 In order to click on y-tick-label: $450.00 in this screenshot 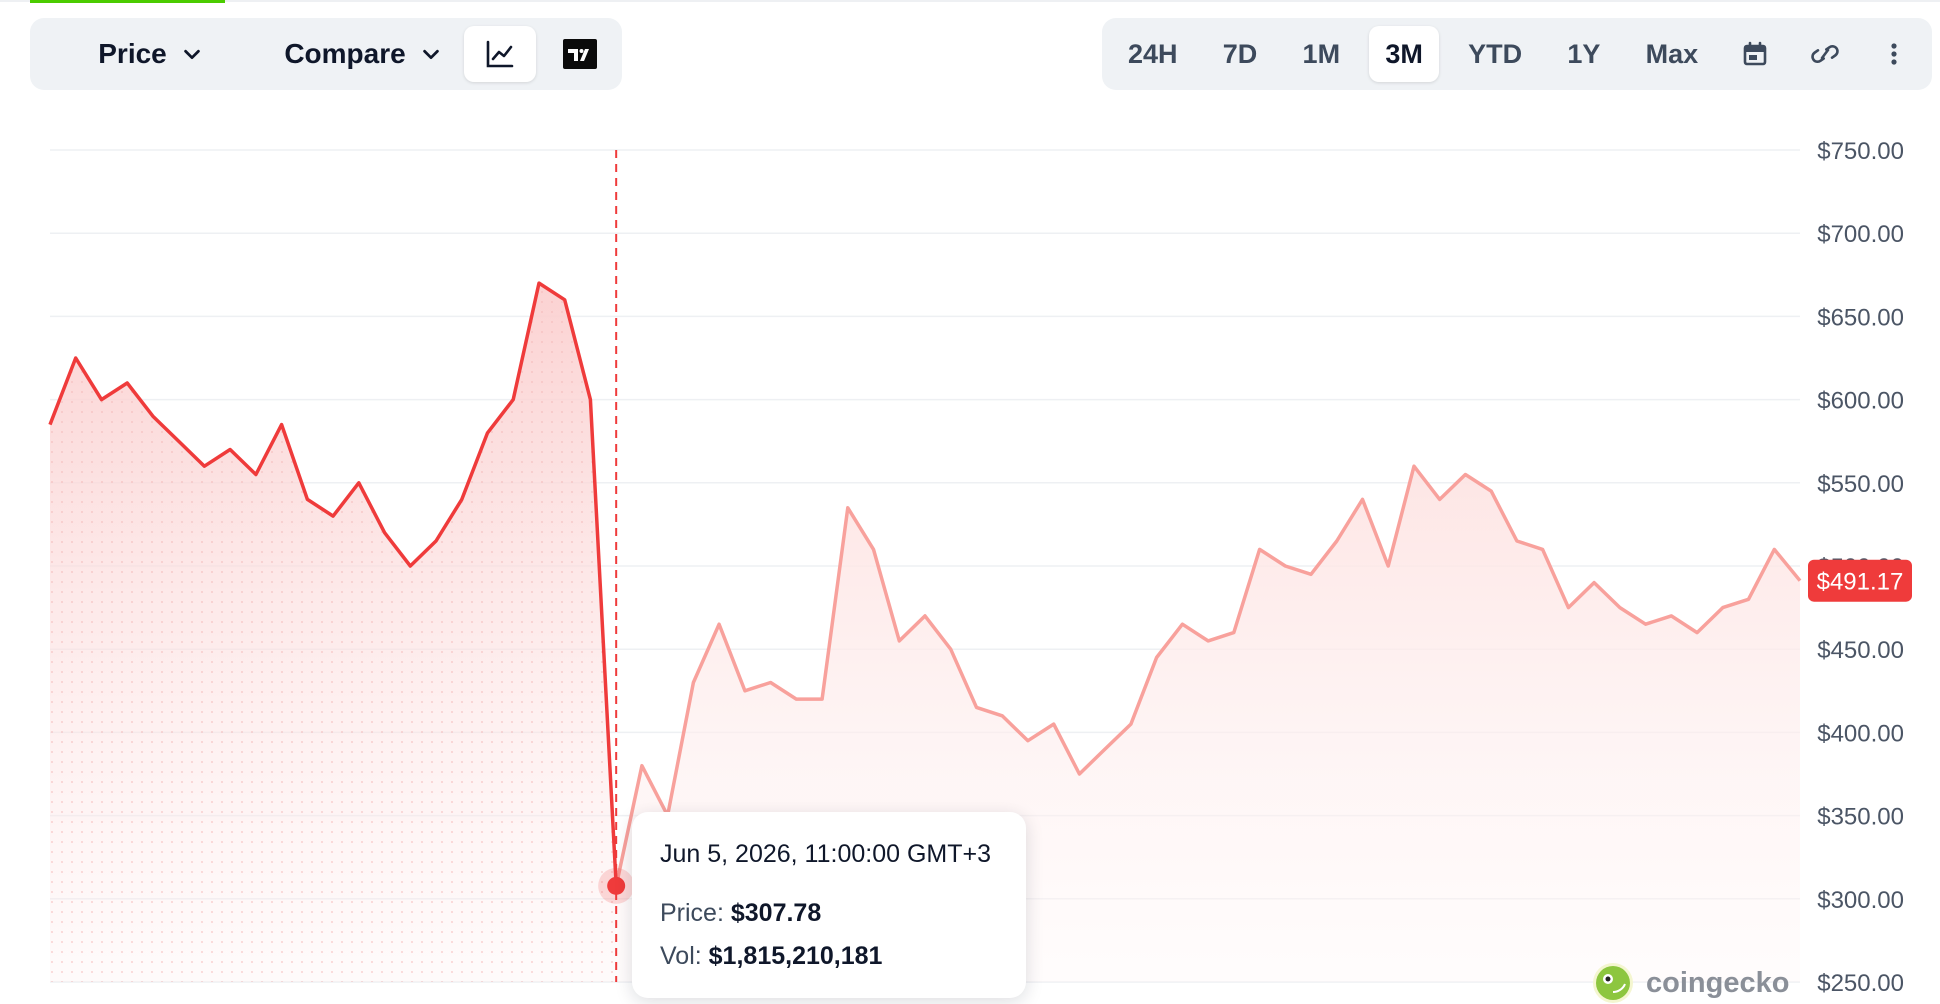, I will do `click(1860, 650)`.